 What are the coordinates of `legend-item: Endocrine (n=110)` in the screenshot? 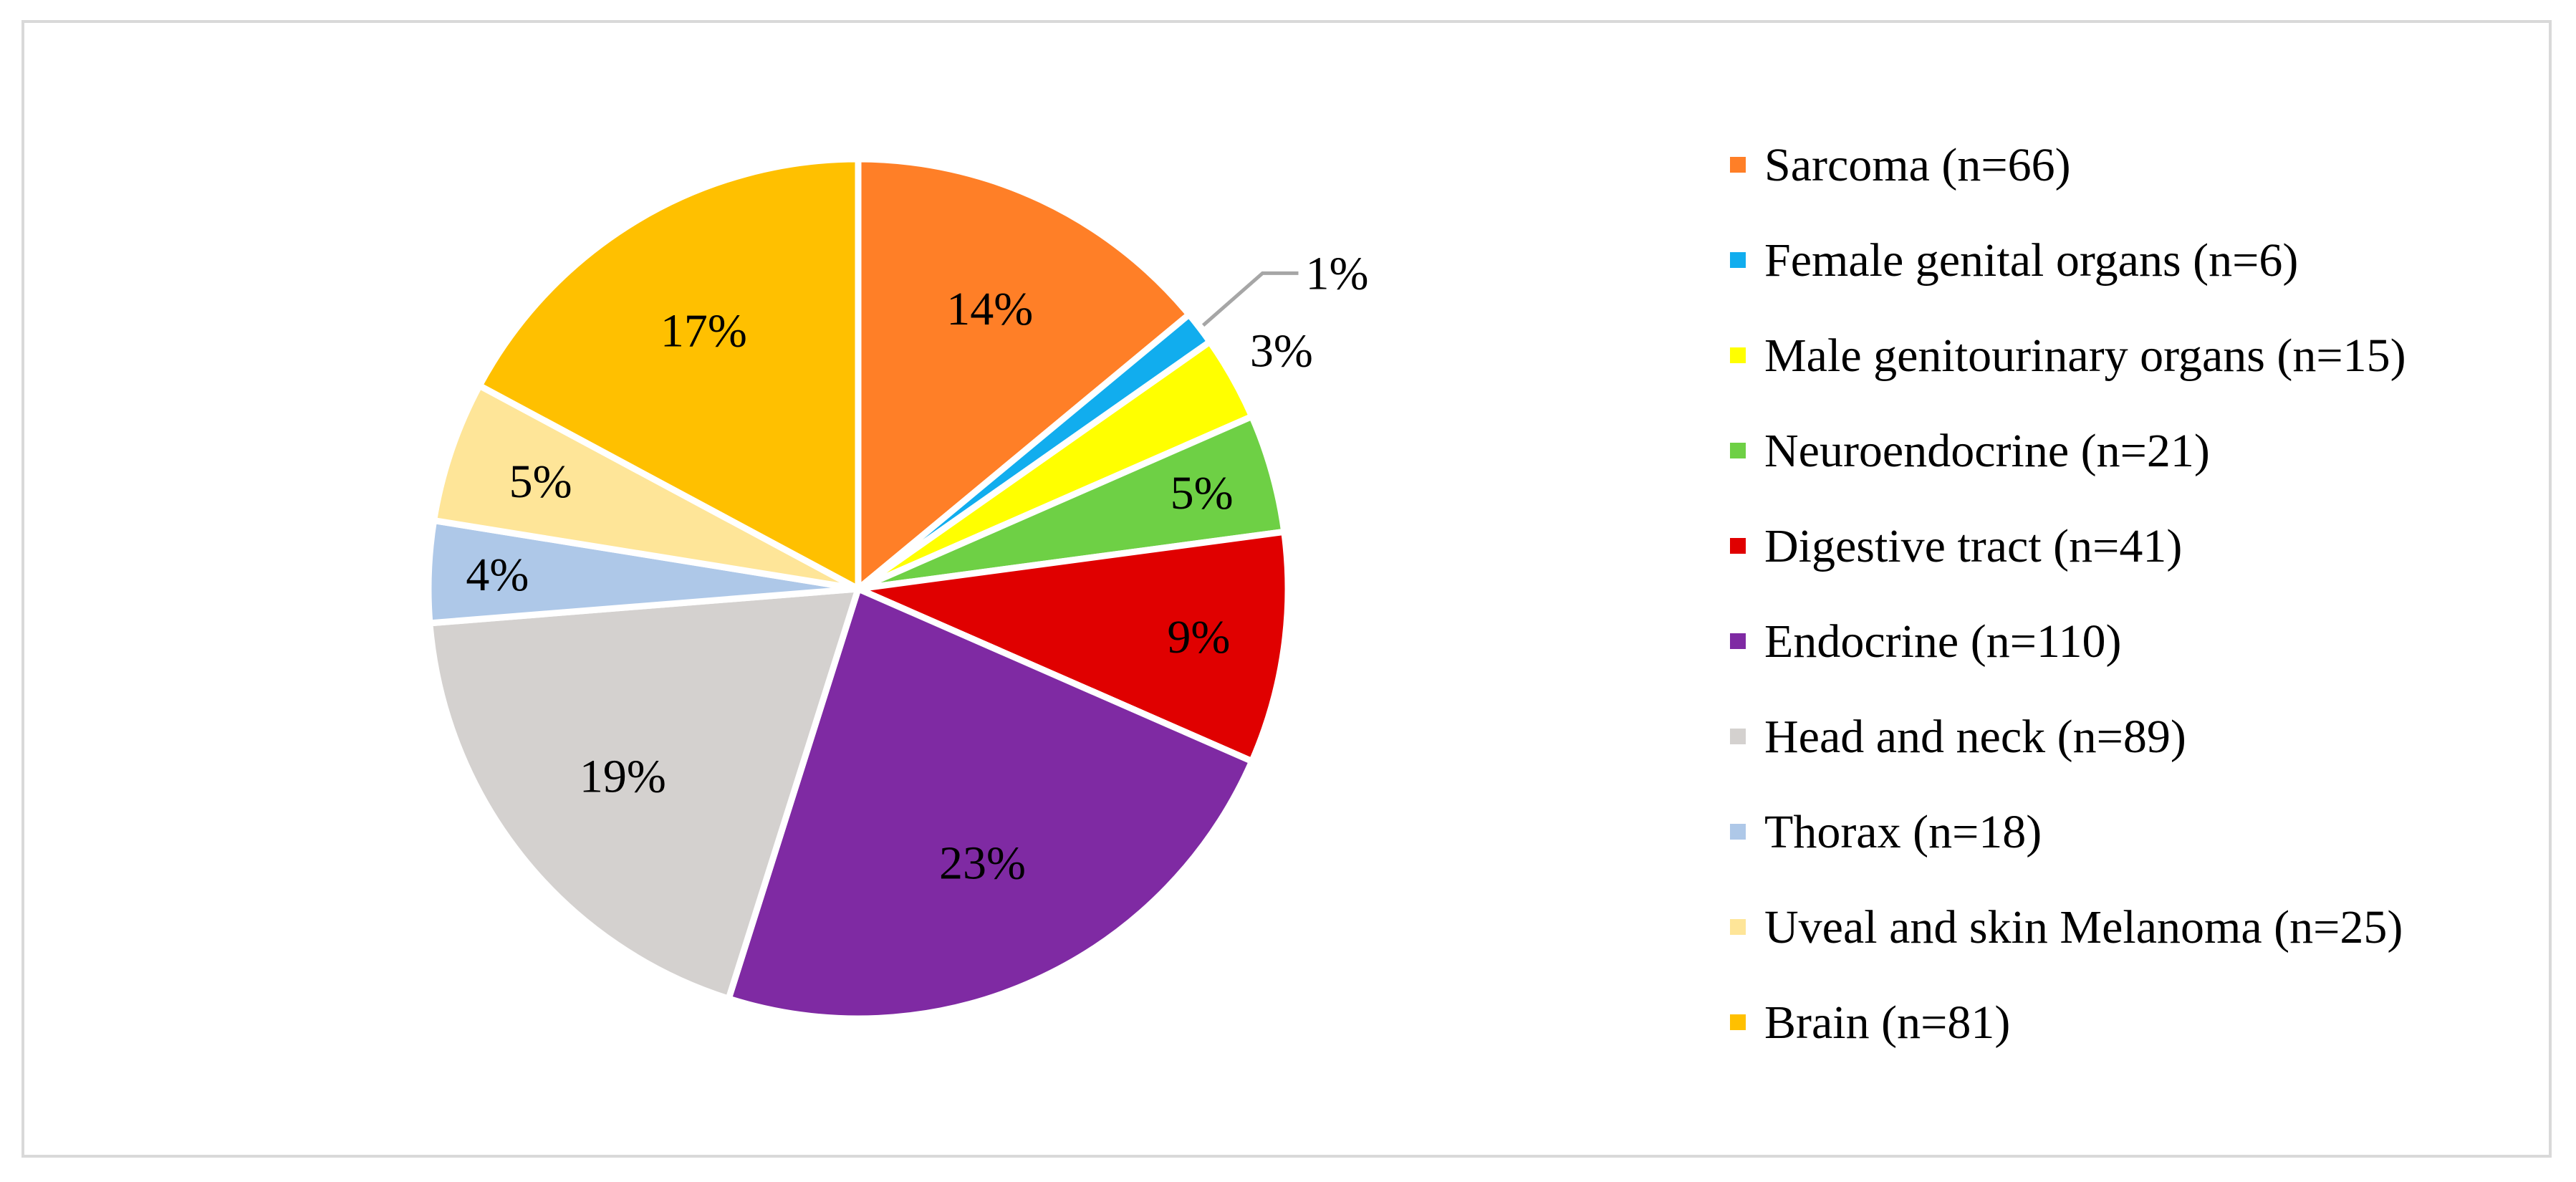 It's located at (1926, 641).